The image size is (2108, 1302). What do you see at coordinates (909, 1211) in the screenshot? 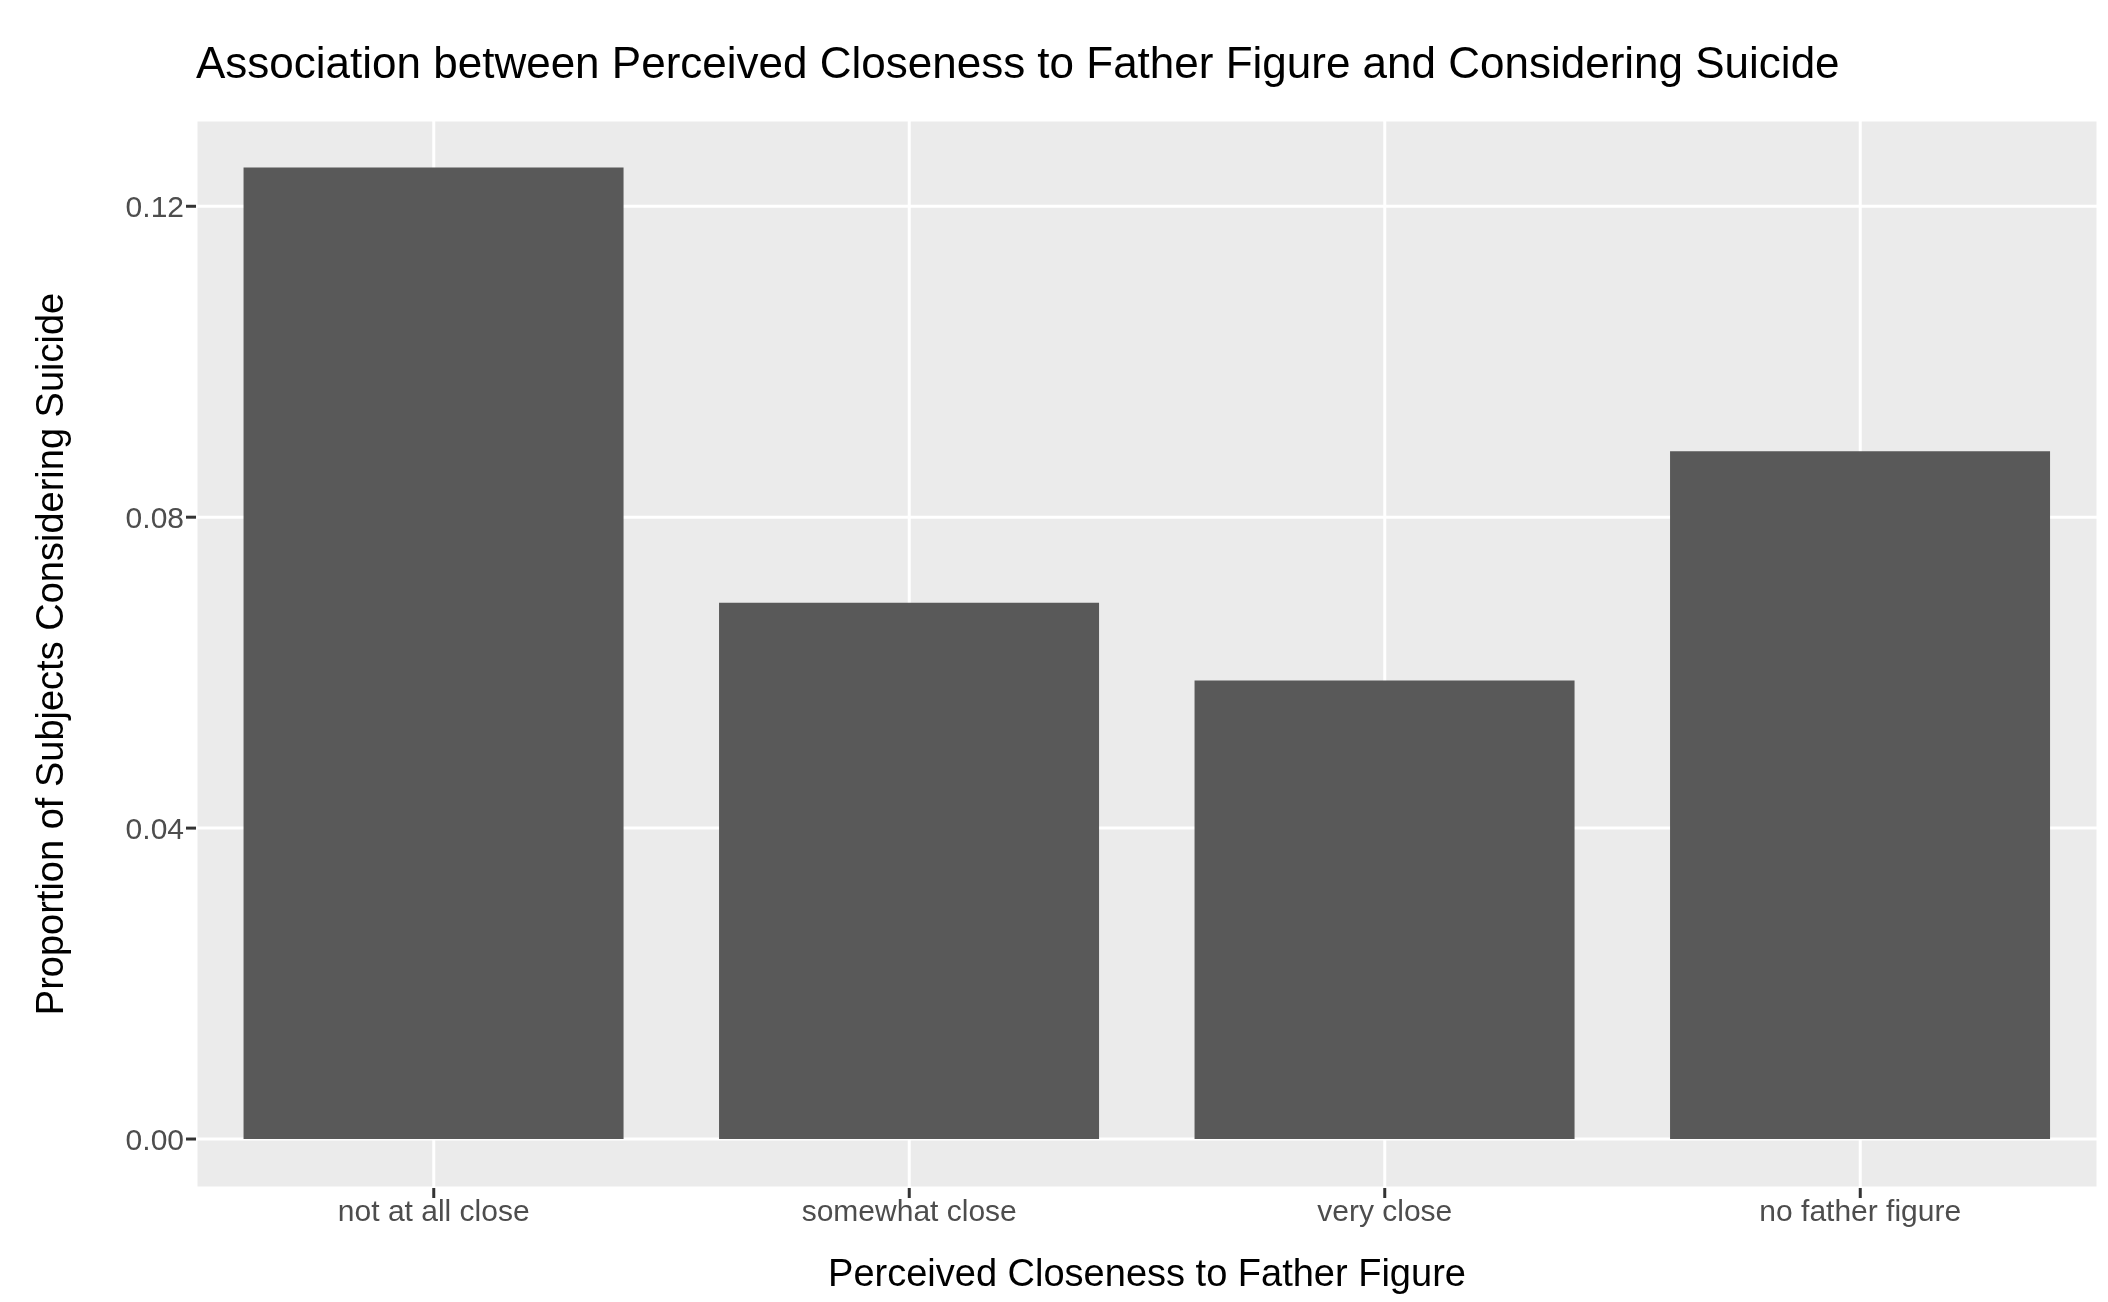
I see `x-tick-label: somewhat close` at bounding box center [909, 1211].